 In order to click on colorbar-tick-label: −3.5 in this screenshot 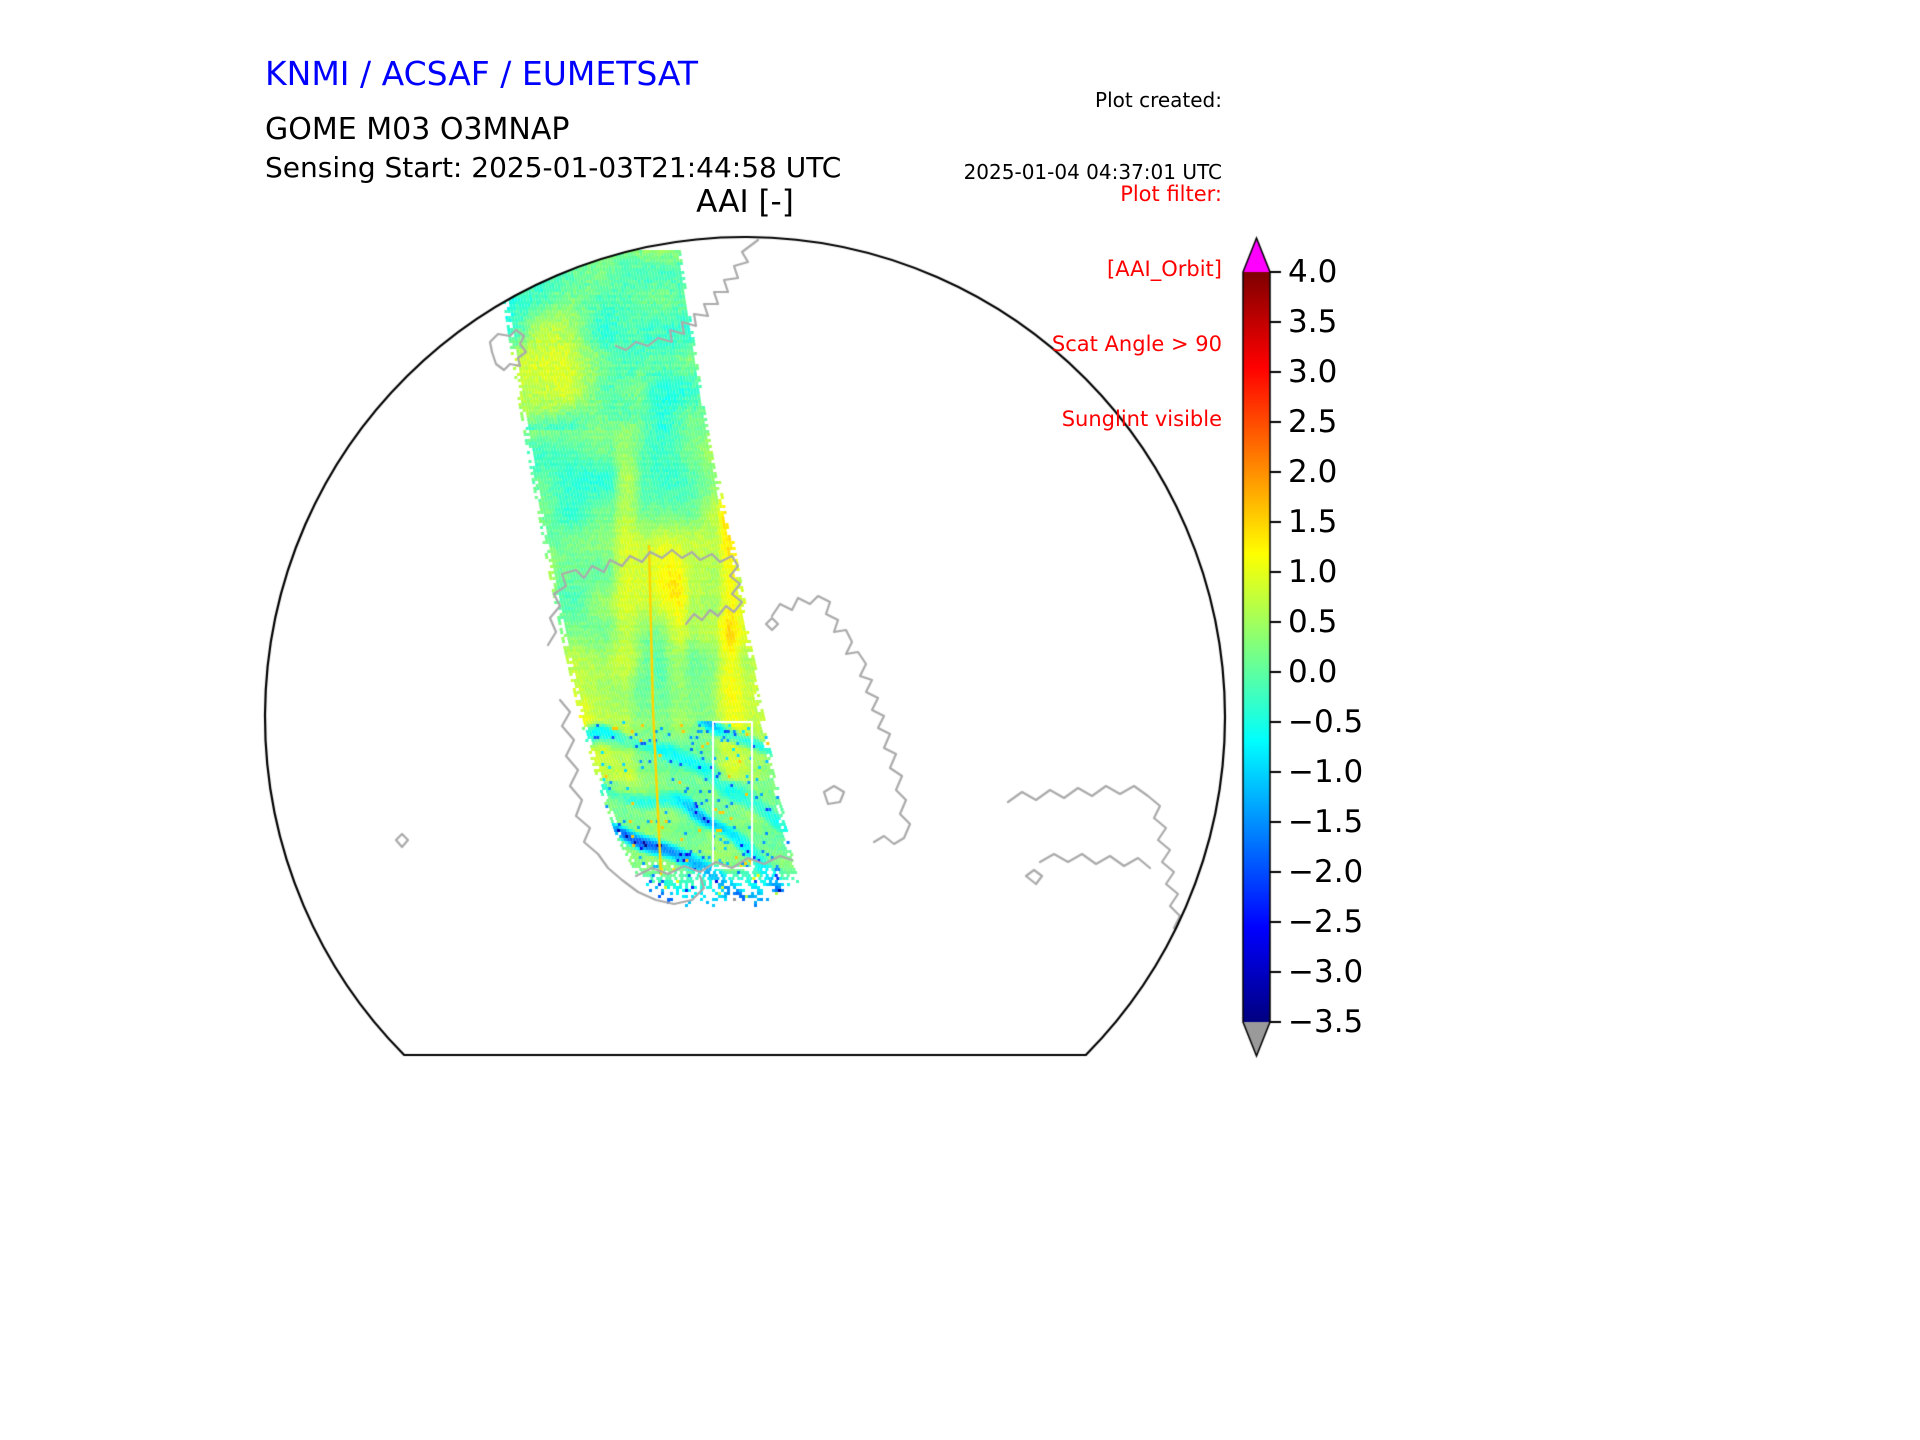, I will do `click(1326, 1022)`.